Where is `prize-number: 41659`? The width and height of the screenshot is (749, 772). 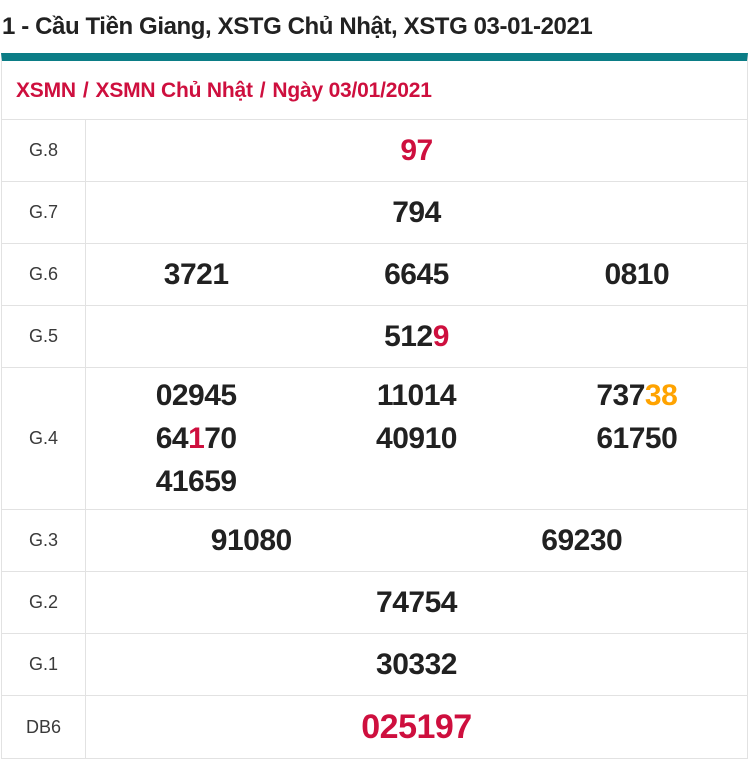 prize-number: 41659 is located at coordinates (196, 481).